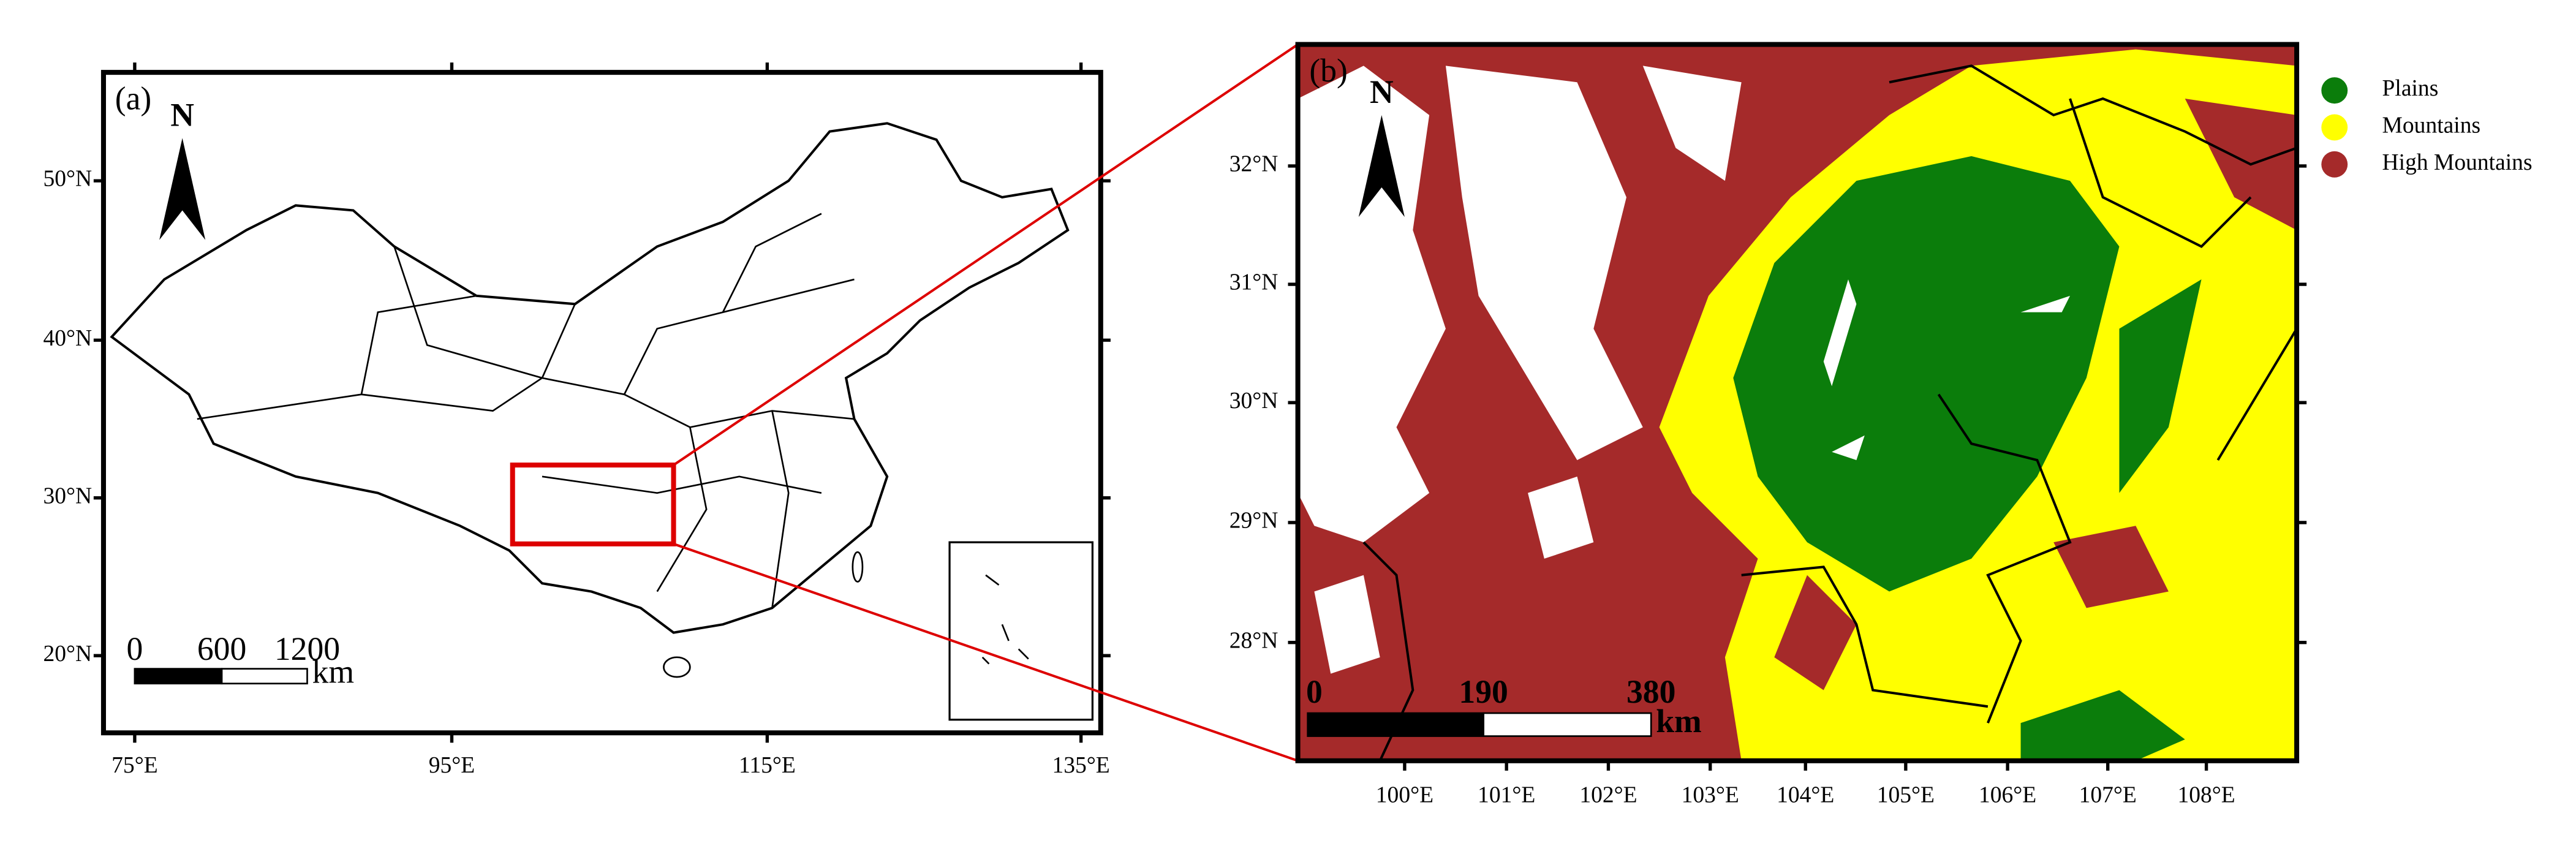  Describe the element at coordinates (2431, 126) in the screenshot. I see `legend-label: Mountains` at that location.